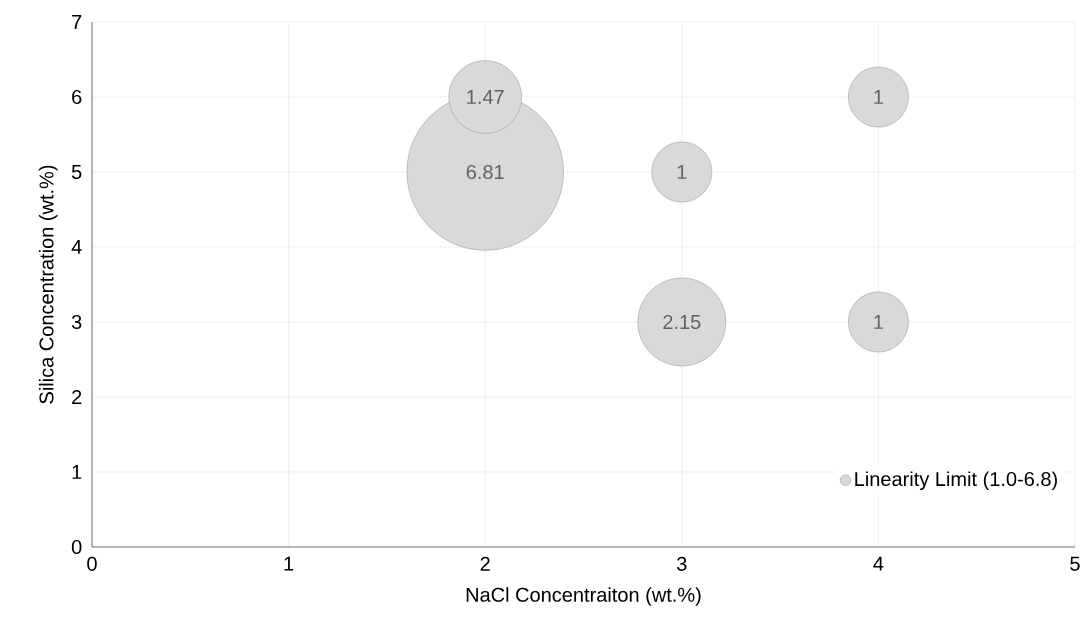  What do you see at coordinates (878, 563) in the screenshot?
I see `x-tick-label: 4` at bounding box center [878, 563].